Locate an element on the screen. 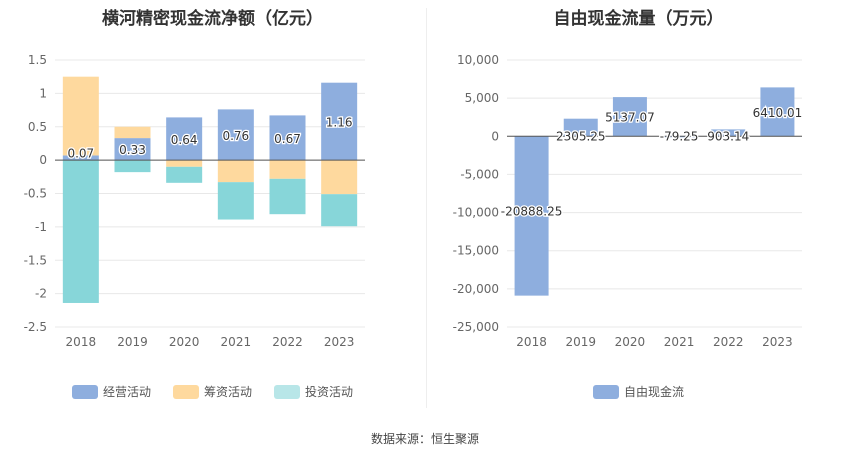 Image resolution: width=850 pixels, height=459 pixels. y-tick-label: -2 is located at coordinates (41, 294).